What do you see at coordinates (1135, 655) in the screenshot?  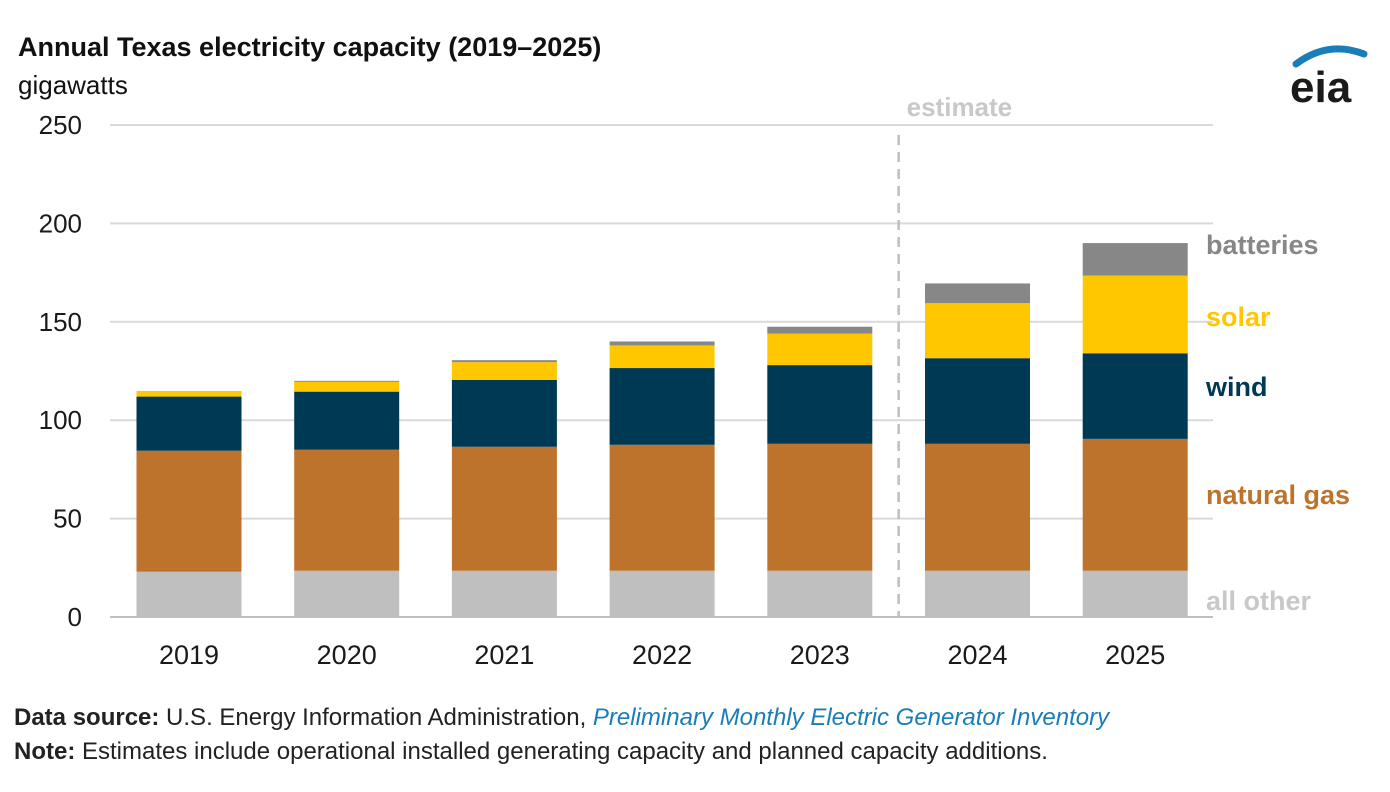 I see `x-tick-label: 2025` at bounding box center [1135, 655].